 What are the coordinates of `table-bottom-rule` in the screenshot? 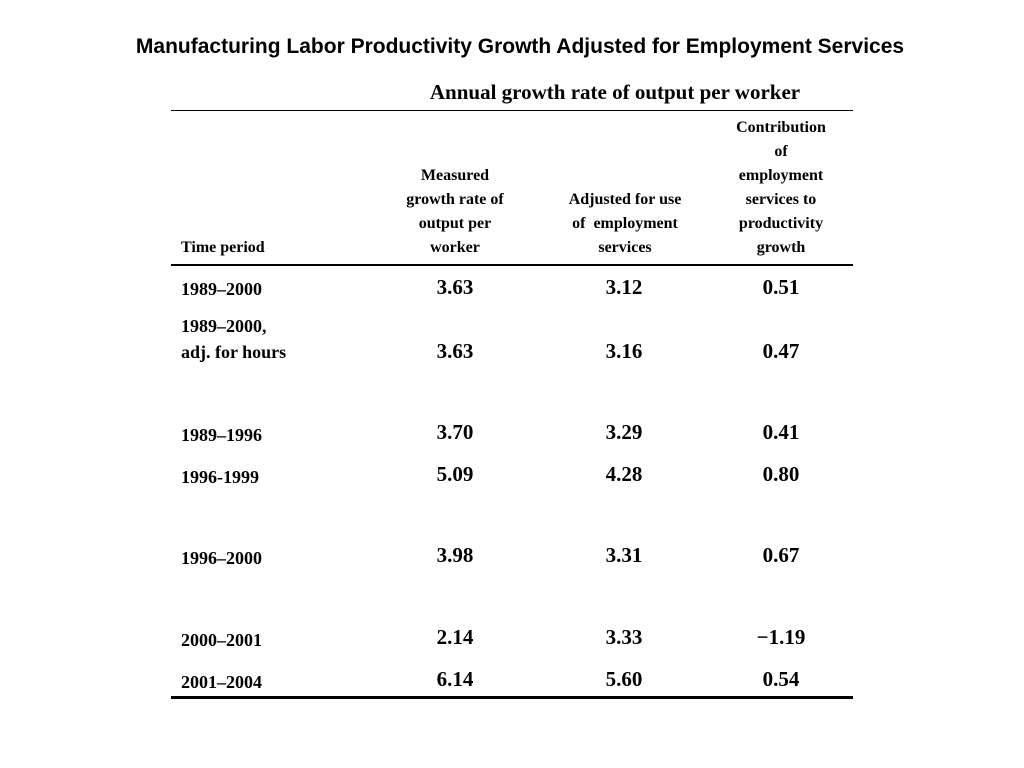 It's located at (512, 697).